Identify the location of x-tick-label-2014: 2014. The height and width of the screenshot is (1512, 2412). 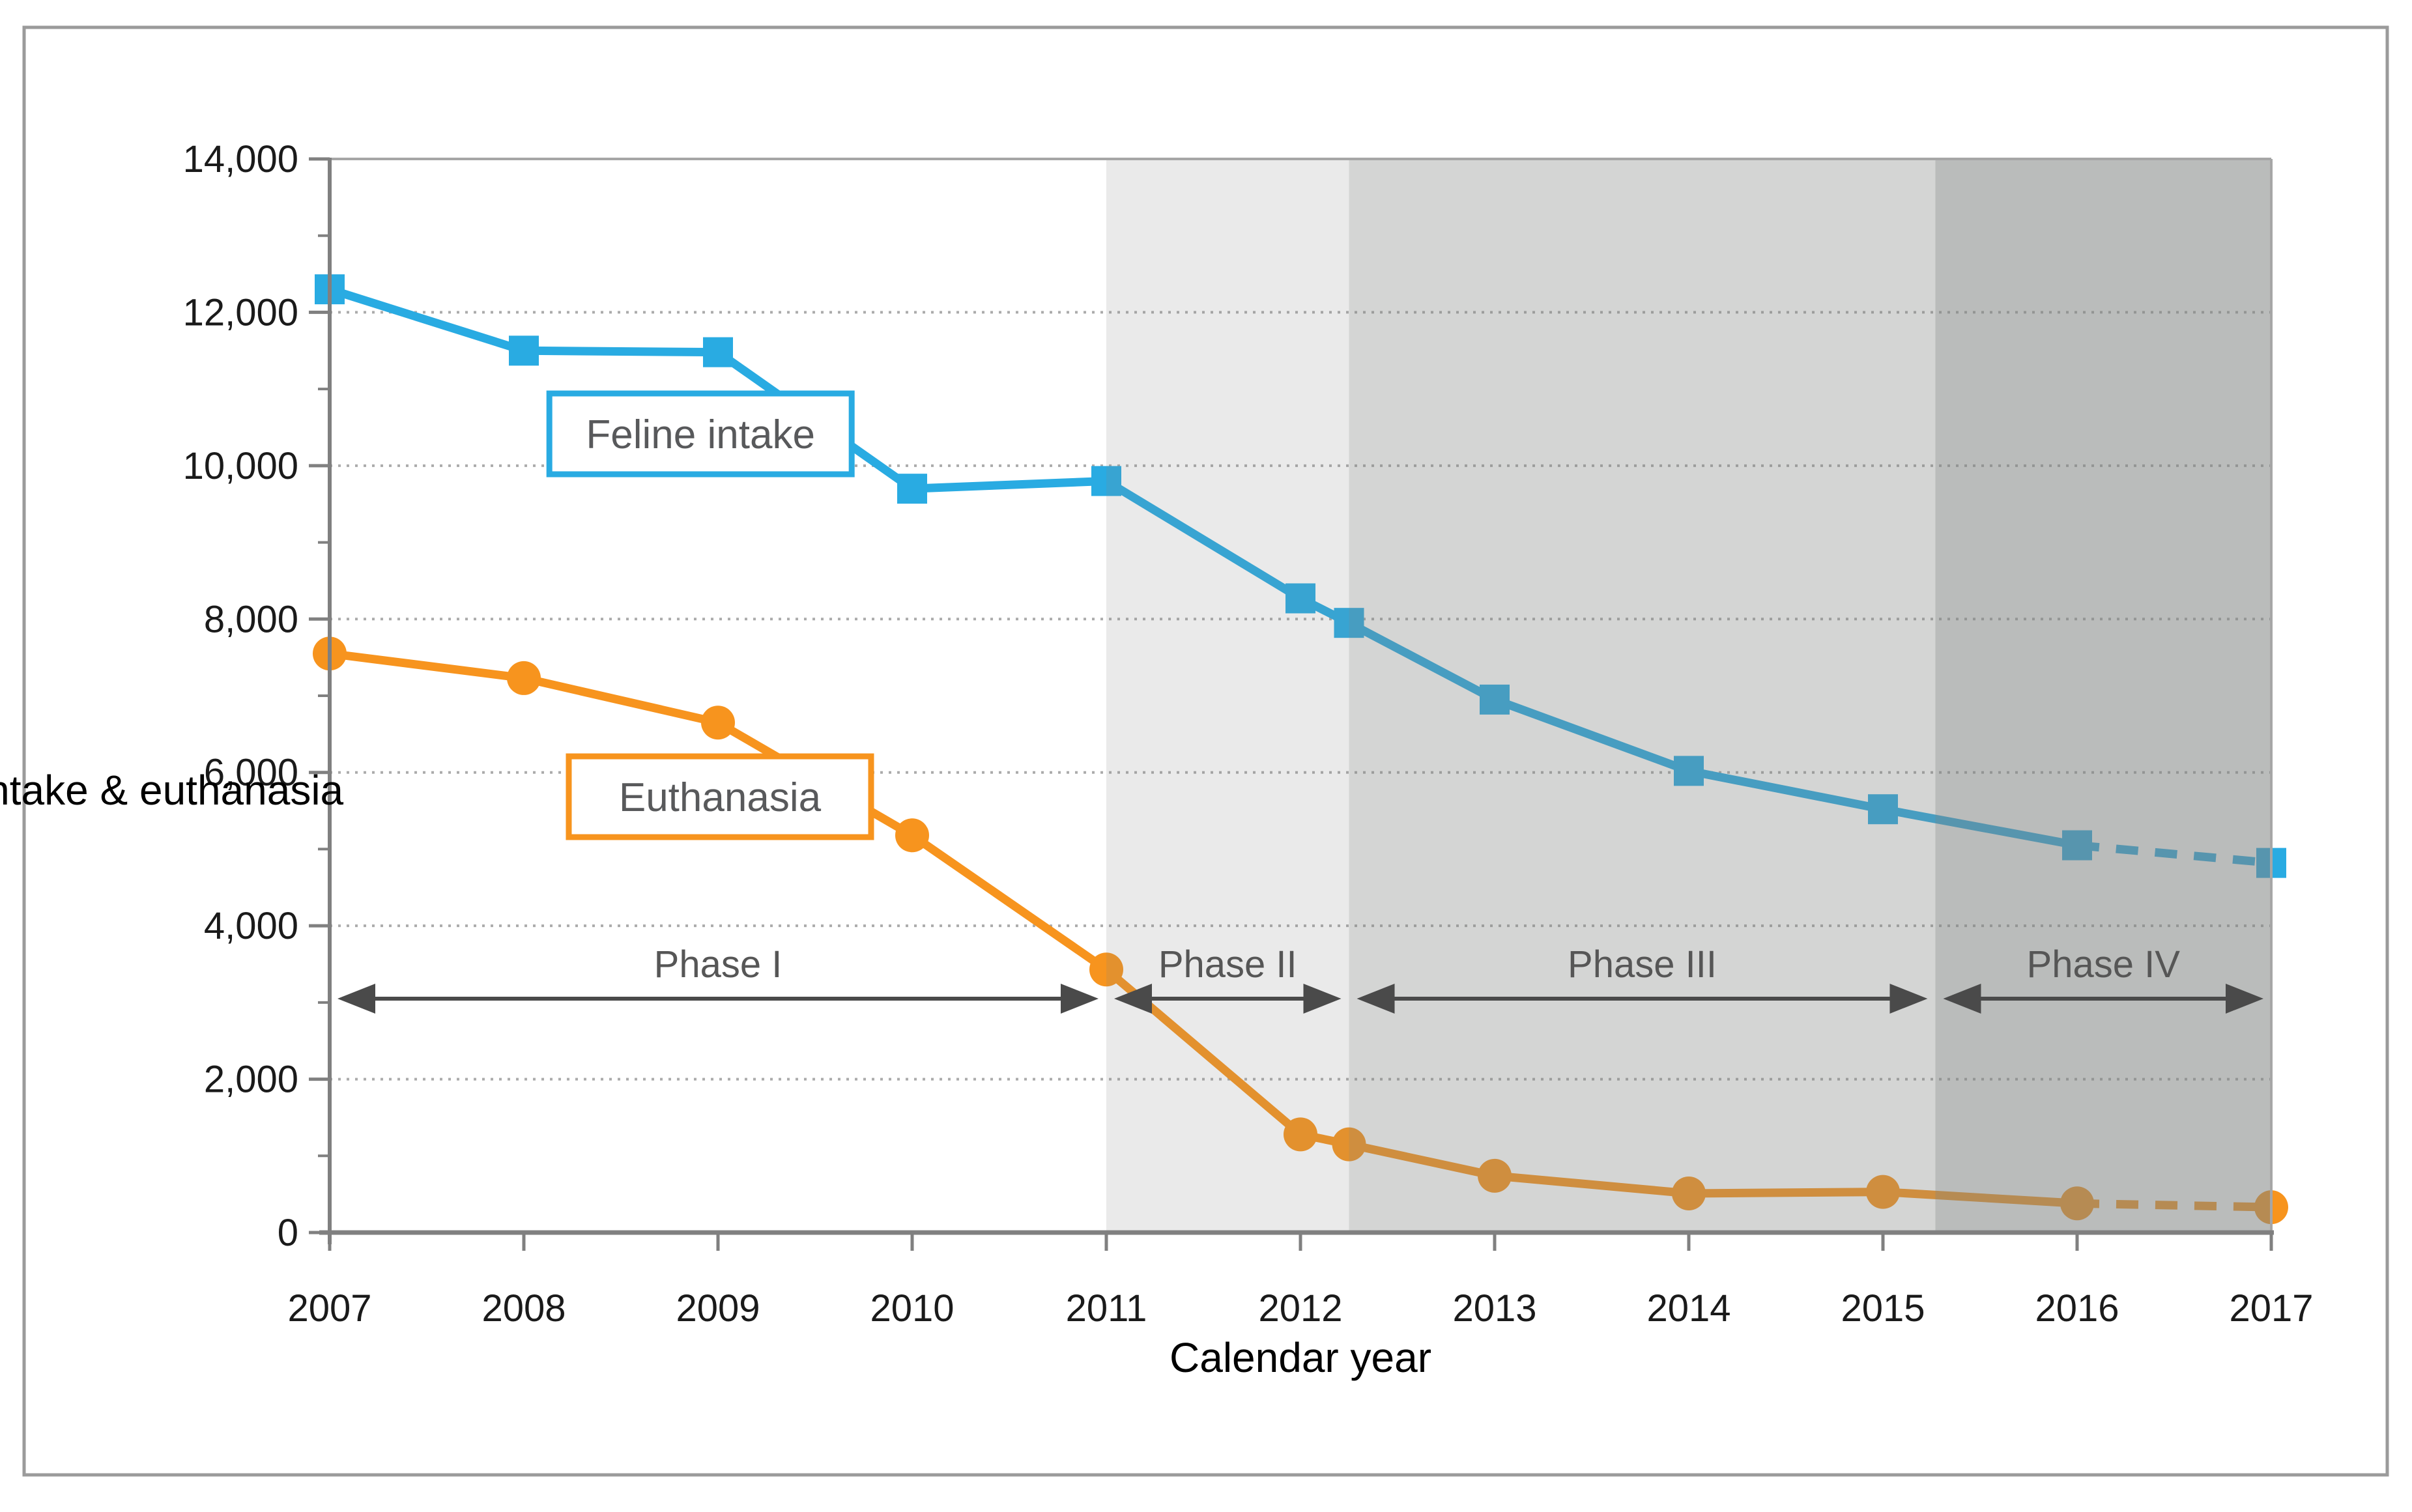
(1688, 1308).